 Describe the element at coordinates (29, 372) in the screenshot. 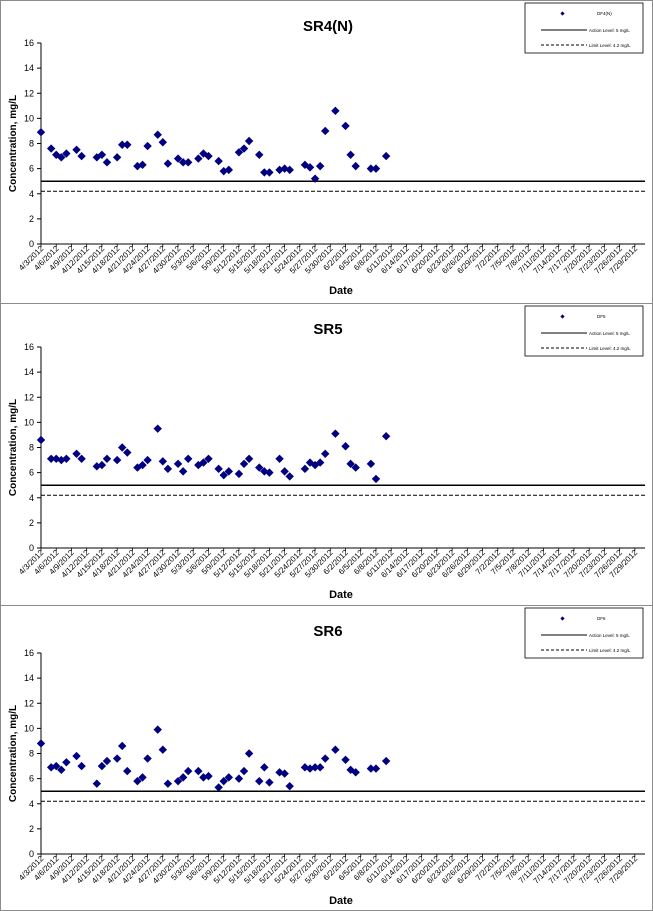

I see `y-tick-label: 14` at that location.